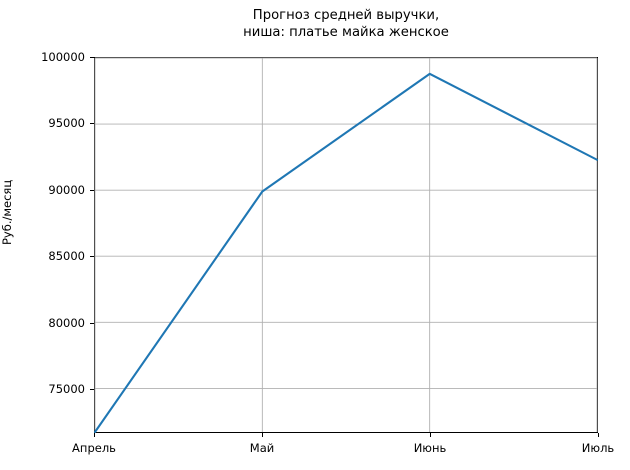 Image resolution: width=630 pixels, height=470 pixels. I want to click on y-tick-label: 80000, so click(66, 322).